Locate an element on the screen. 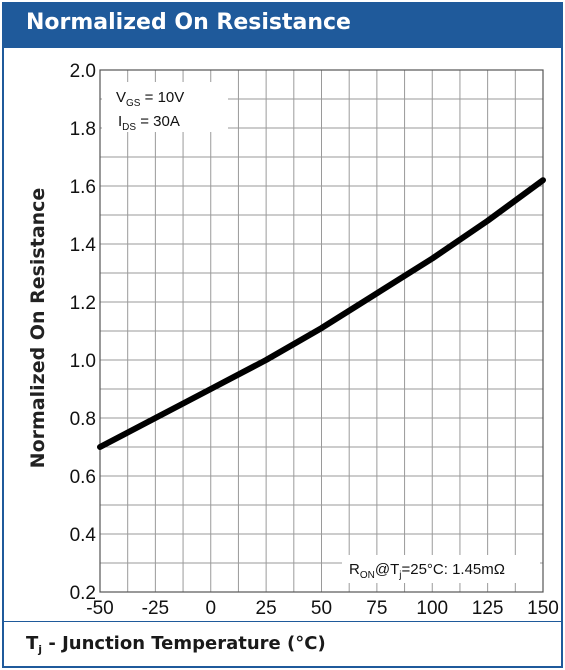  x-tick-label: 50 is located at coordinates (321, 608).